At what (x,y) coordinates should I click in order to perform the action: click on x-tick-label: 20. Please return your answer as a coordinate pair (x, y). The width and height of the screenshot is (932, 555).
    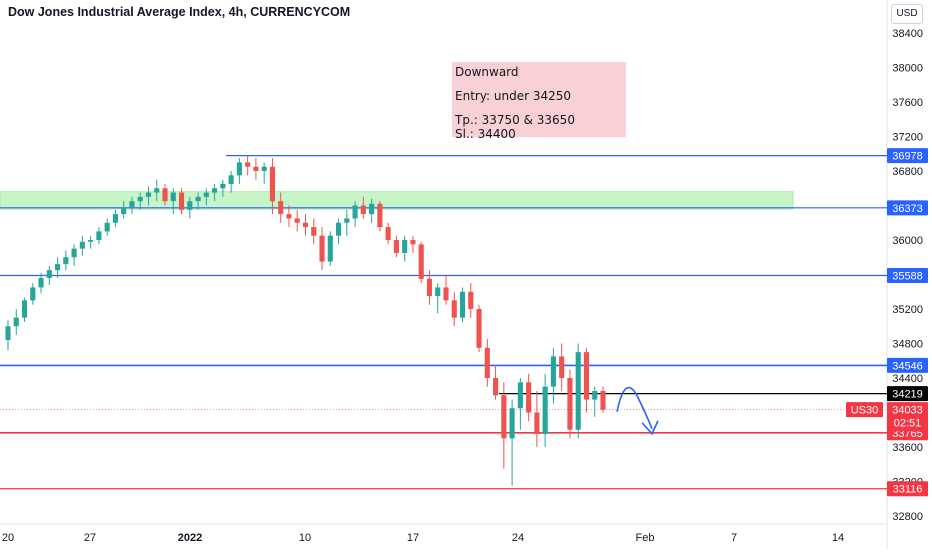
    Looking at the image, I should click on (8, 538).